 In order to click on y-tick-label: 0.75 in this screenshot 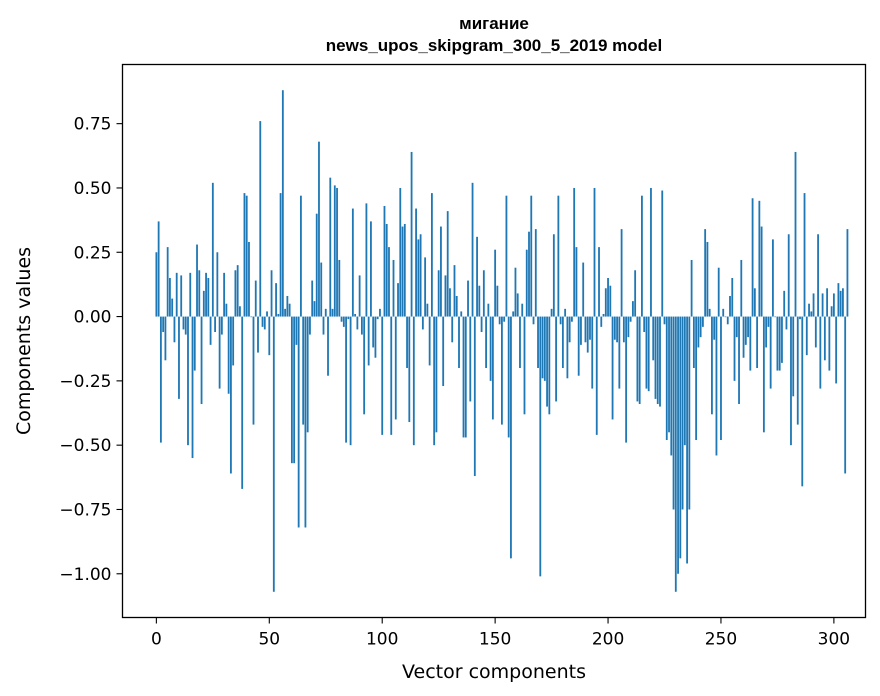, I will do `click(93, 125)`.